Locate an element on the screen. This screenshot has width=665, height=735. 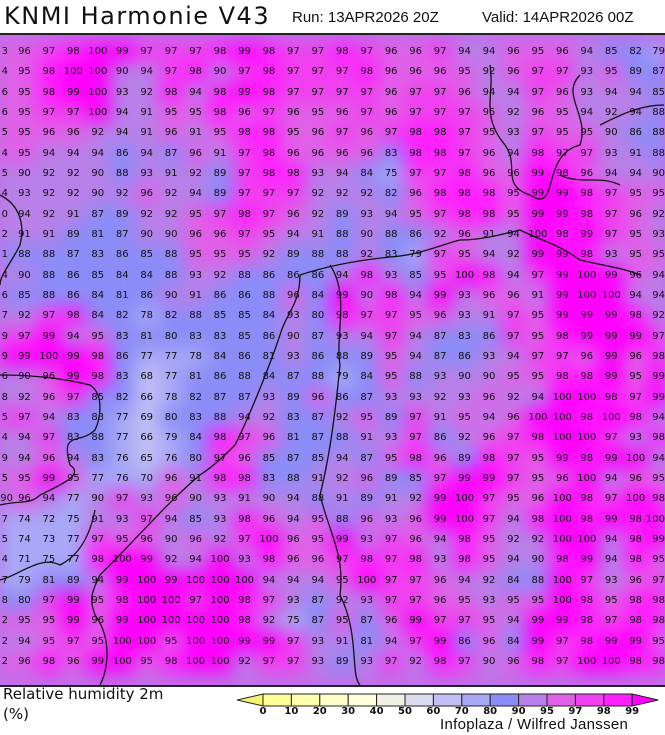
humidity-value: 7 is located at coordinates (4, 316).